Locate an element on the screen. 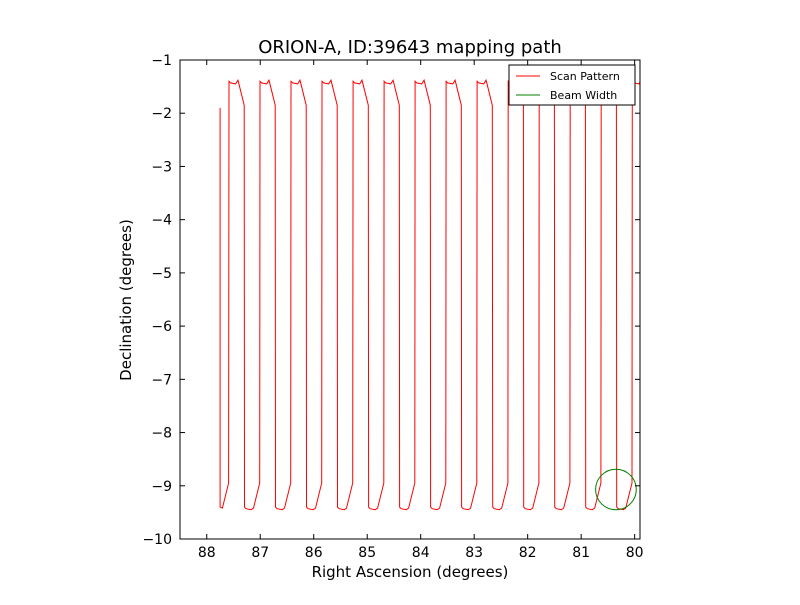  x-tick-label: 80 is located at coordinates (635, 553).